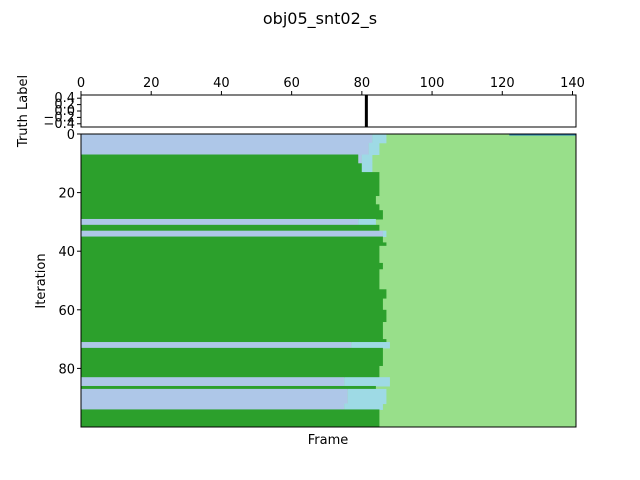 Image resolution: width=640 pixels, height=480 pixels. Describe the element at coordinates (328, 111) in the screenshot. I see `truth-label-plot-area` at that location.